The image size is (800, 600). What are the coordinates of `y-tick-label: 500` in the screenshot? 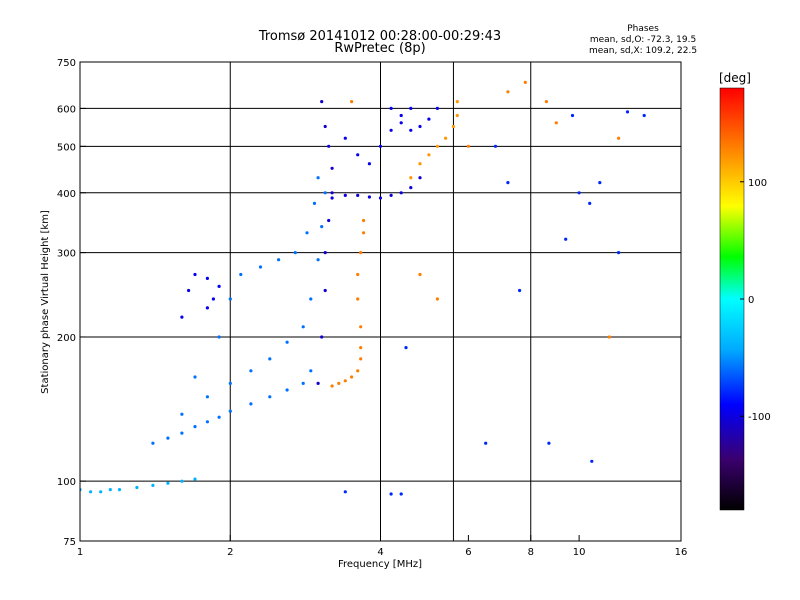 It's located at (66, 147).